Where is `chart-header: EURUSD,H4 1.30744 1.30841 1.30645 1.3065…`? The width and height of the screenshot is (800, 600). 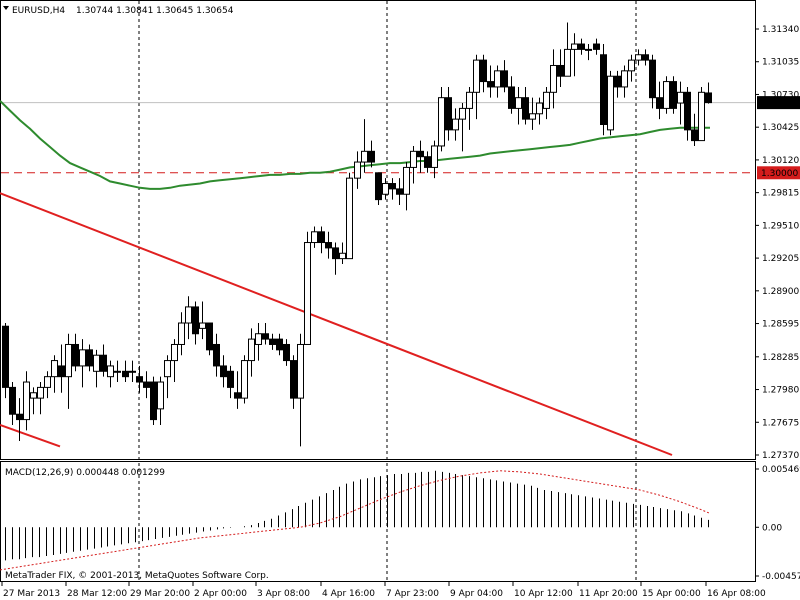
chart-header: EURUSD,H4 1.30744 1.30841 1.30645 1.3065… is located at coordinates (118, 11).